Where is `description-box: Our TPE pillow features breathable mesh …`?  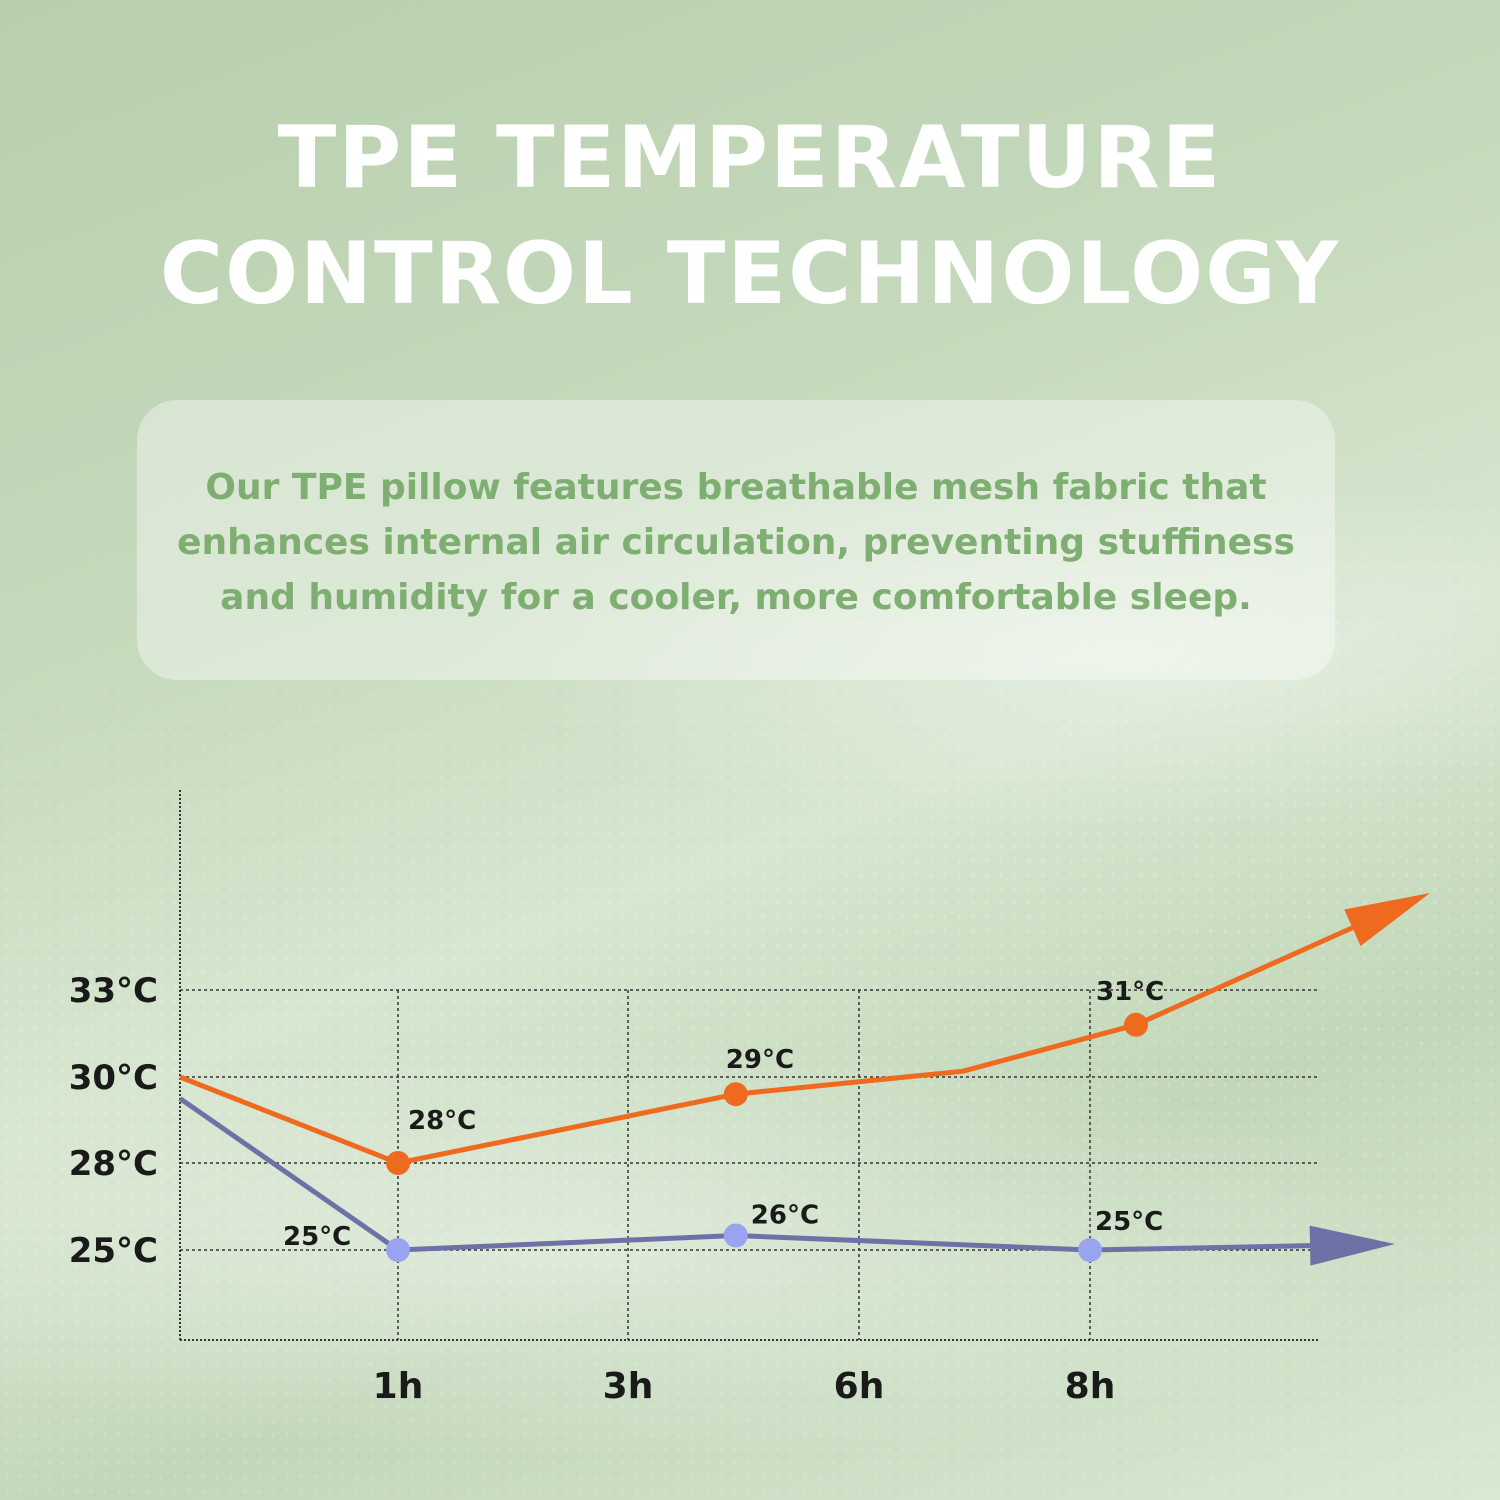 description-box: Our TPE pillow features breathable mesh … is located at coordinates (736, 540).